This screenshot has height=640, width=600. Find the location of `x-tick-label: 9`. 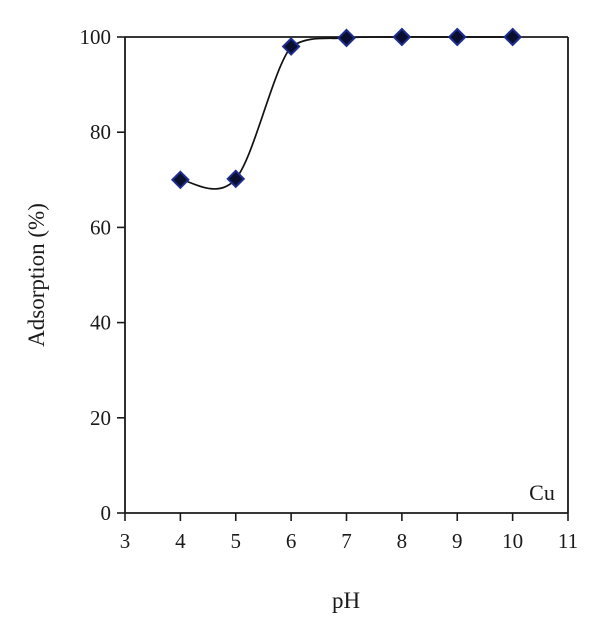

x-tick-label: 9 is located at coordinates (457, 541).